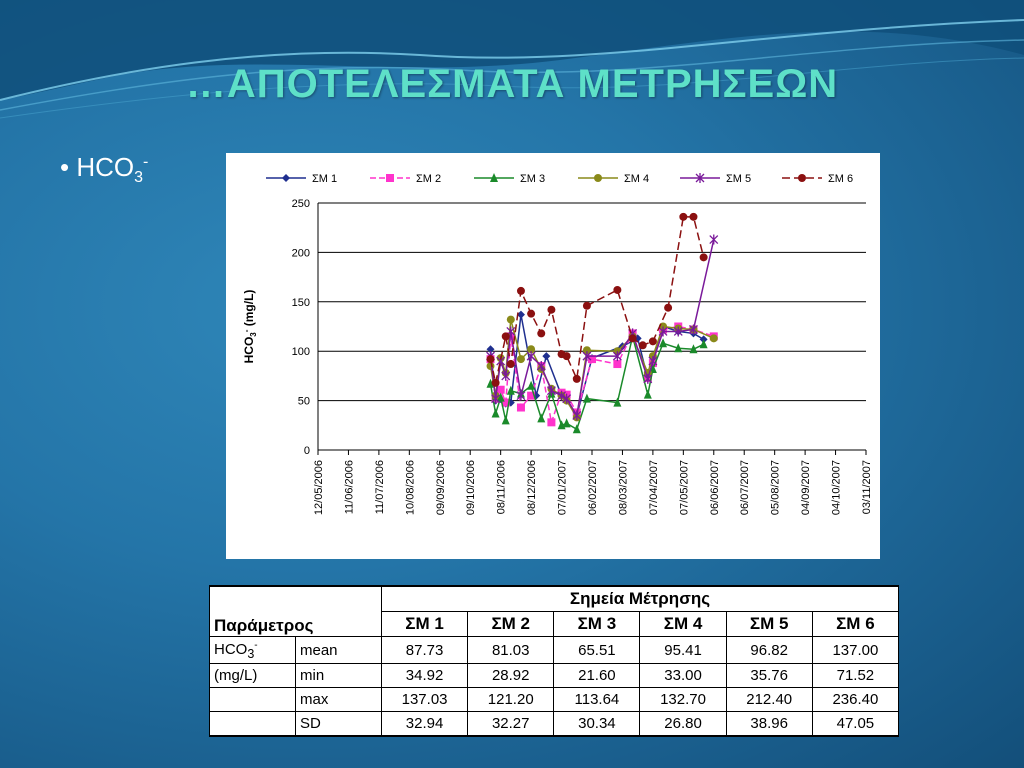  I want to click on col-header: ΣΜ 1, so click(424, 624).